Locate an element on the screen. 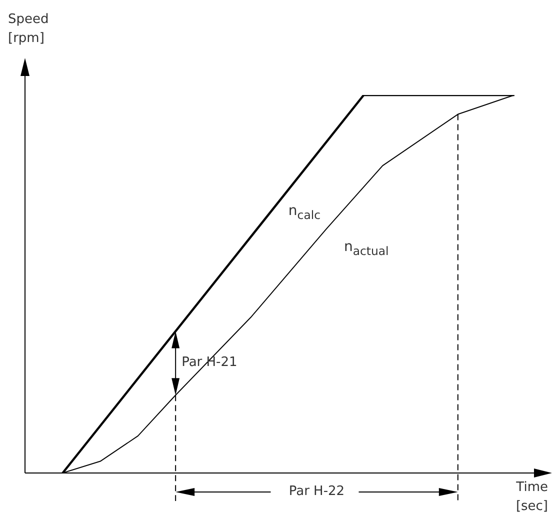  y-axis-title: Speed [rpm] is located at coordinates (28, 29).